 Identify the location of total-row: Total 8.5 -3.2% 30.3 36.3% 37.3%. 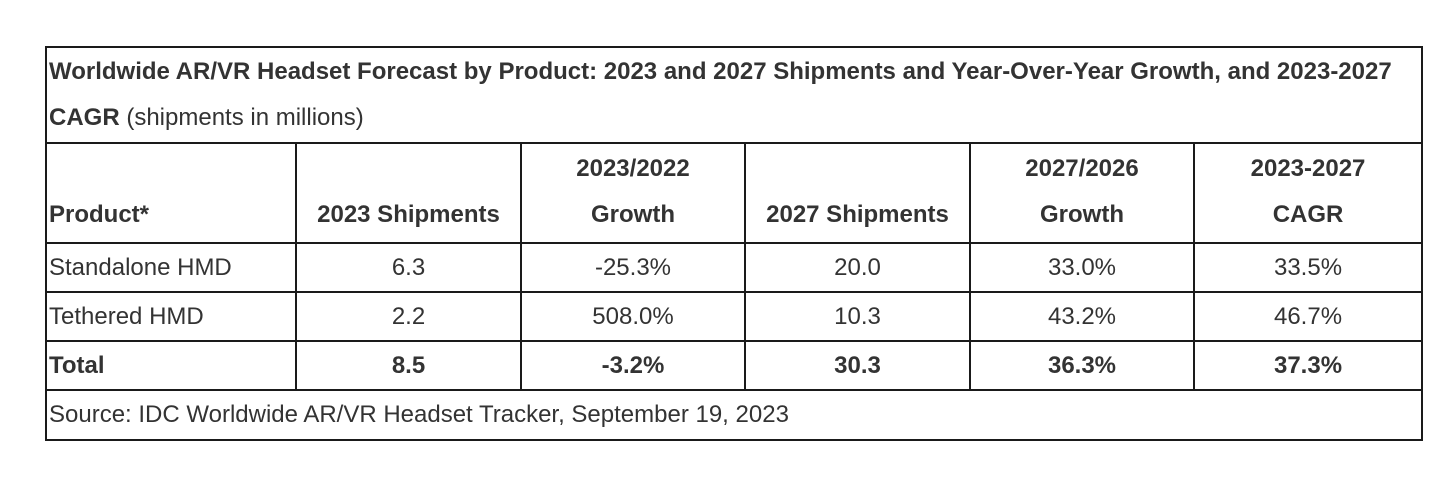
(734, 365).